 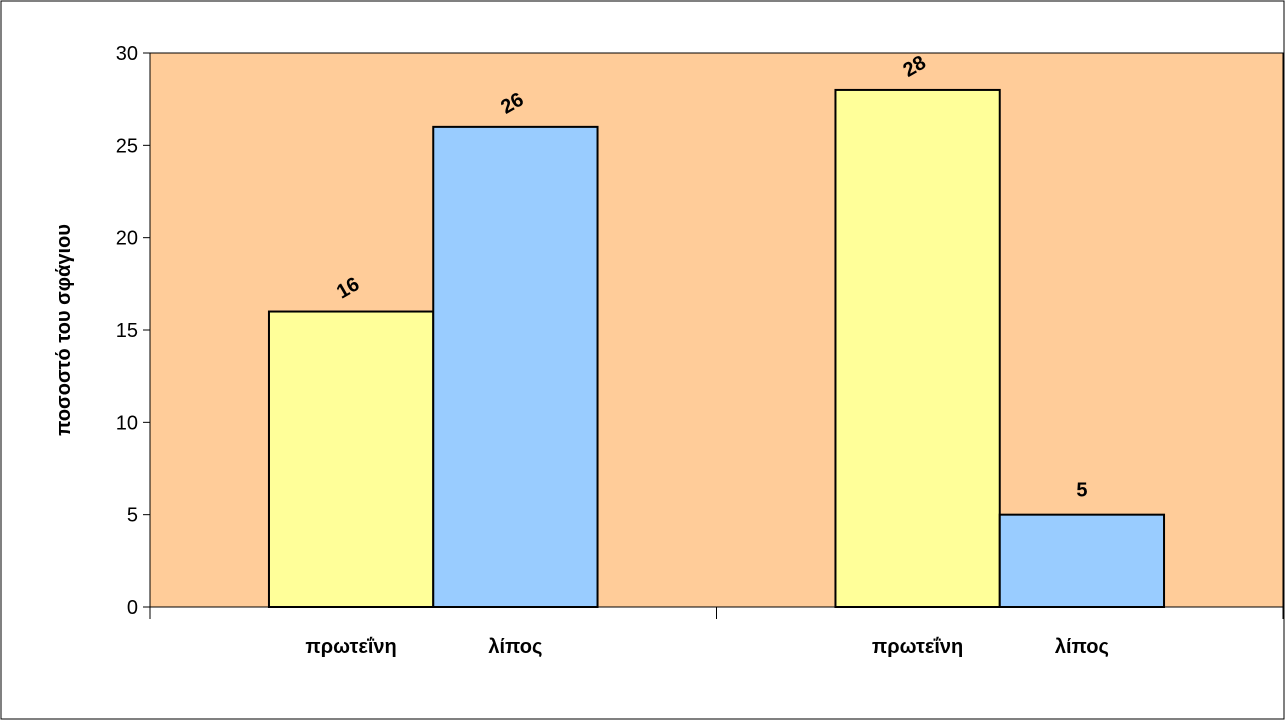 What do you see at coordinates (127, 331) in the screenshot?
I see `y-tick-label: 15` at bounding box center [127, 331].